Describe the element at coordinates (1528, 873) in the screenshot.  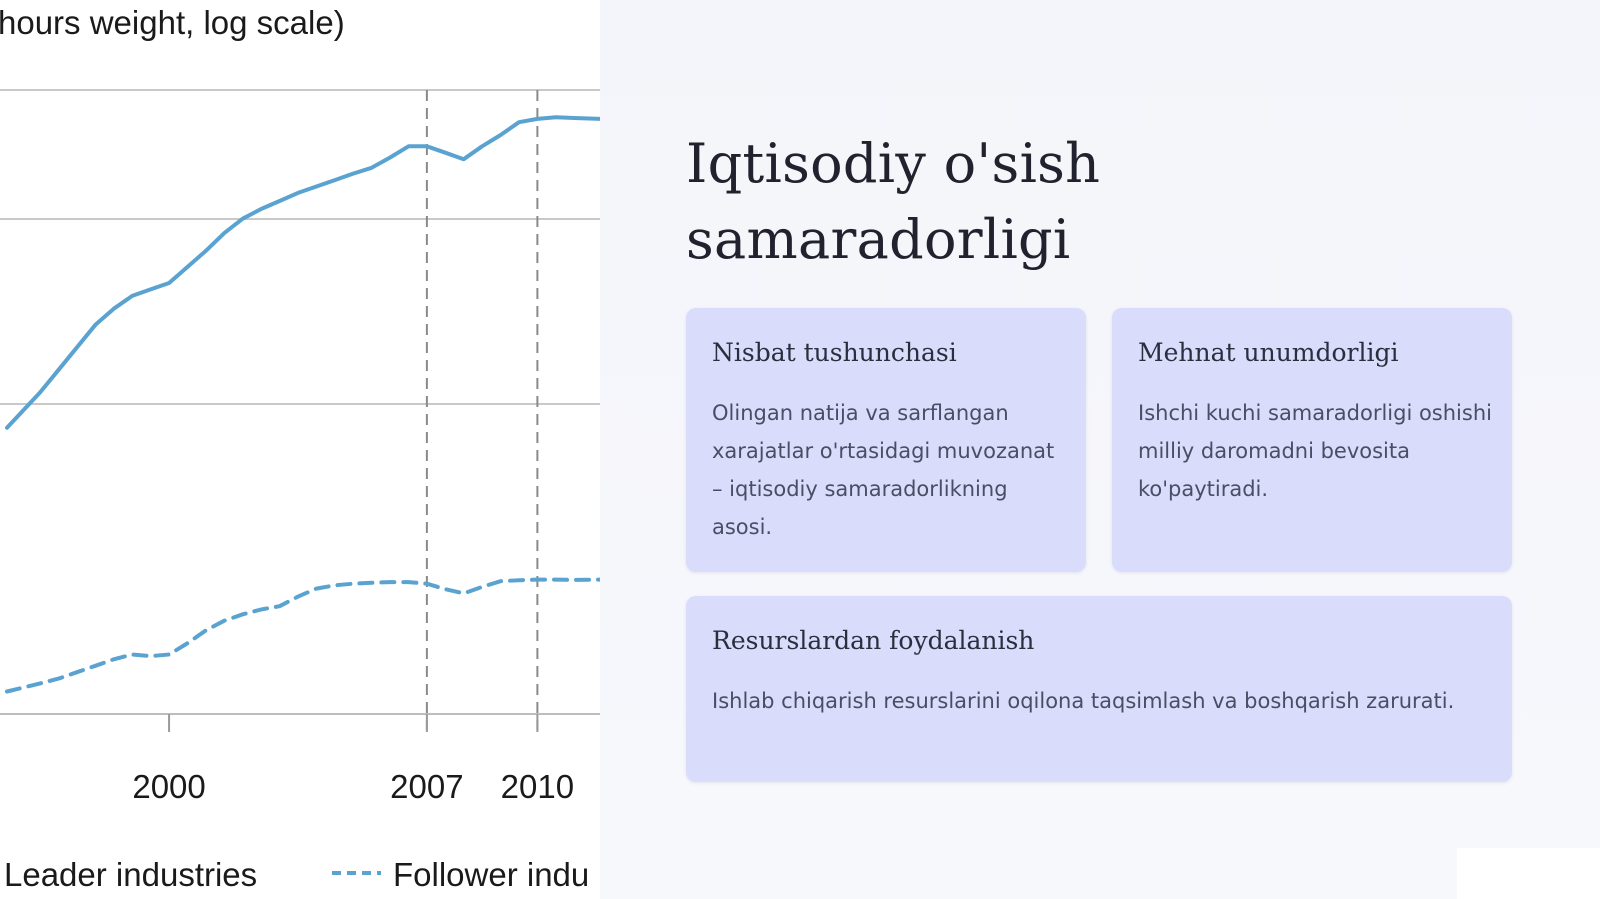
I see `corner-overlay` at that location.